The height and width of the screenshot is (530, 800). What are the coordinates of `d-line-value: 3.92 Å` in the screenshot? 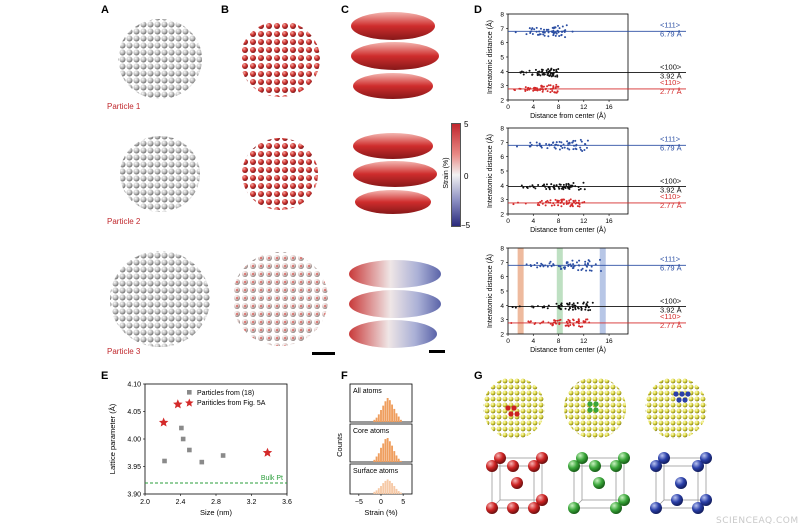 It's located at (671, 75).